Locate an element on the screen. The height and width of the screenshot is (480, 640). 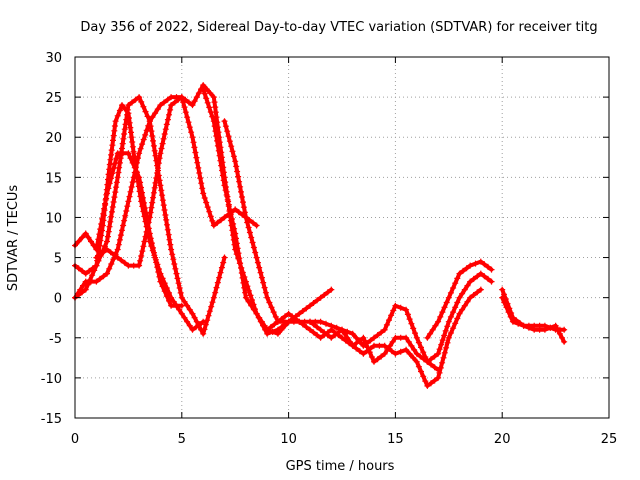
x-tick-label: 10 is located at coordinates (288, 439).